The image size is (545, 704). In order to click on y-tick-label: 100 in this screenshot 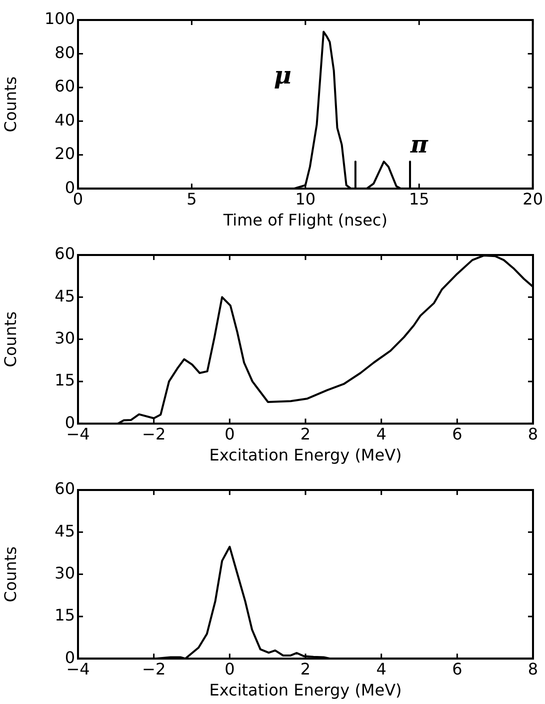, I will do `click(59, 18)`.